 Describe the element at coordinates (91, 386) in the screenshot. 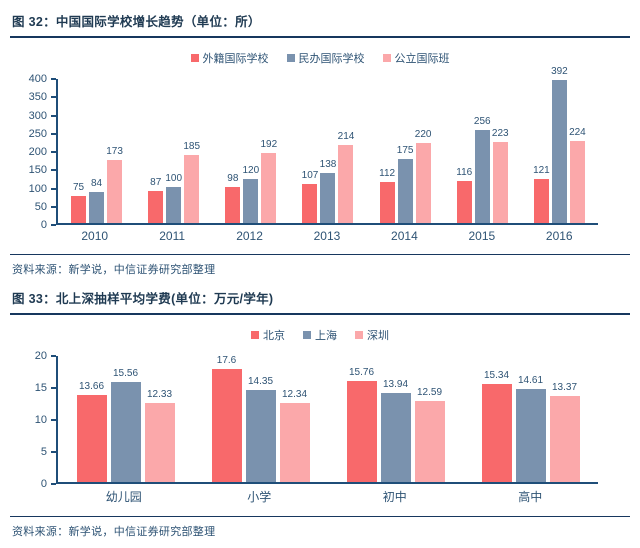

I see `bar-value-label: 13.66` at that location.